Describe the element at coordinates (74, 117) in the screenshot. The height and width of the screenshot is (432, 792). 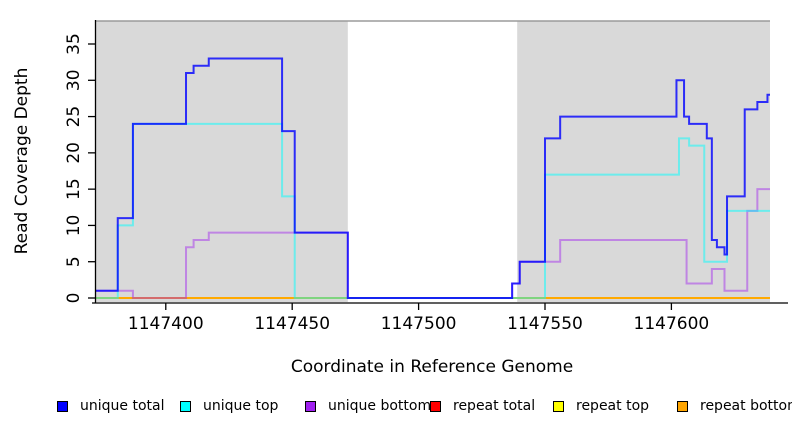
I see `y-tick-label: 25` at that location.